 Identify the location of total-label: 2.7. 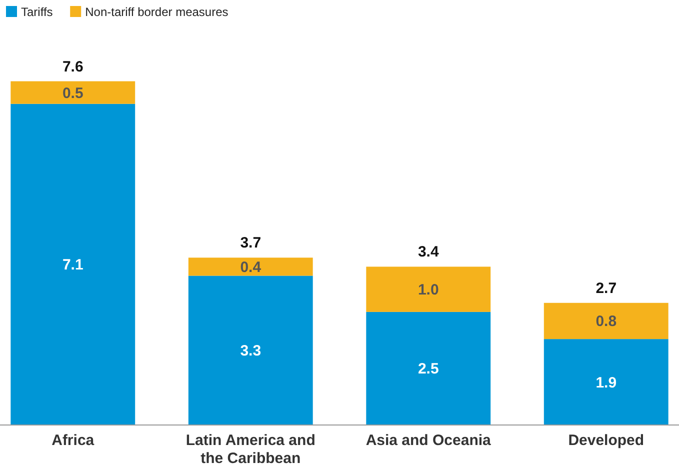
(606, 288).